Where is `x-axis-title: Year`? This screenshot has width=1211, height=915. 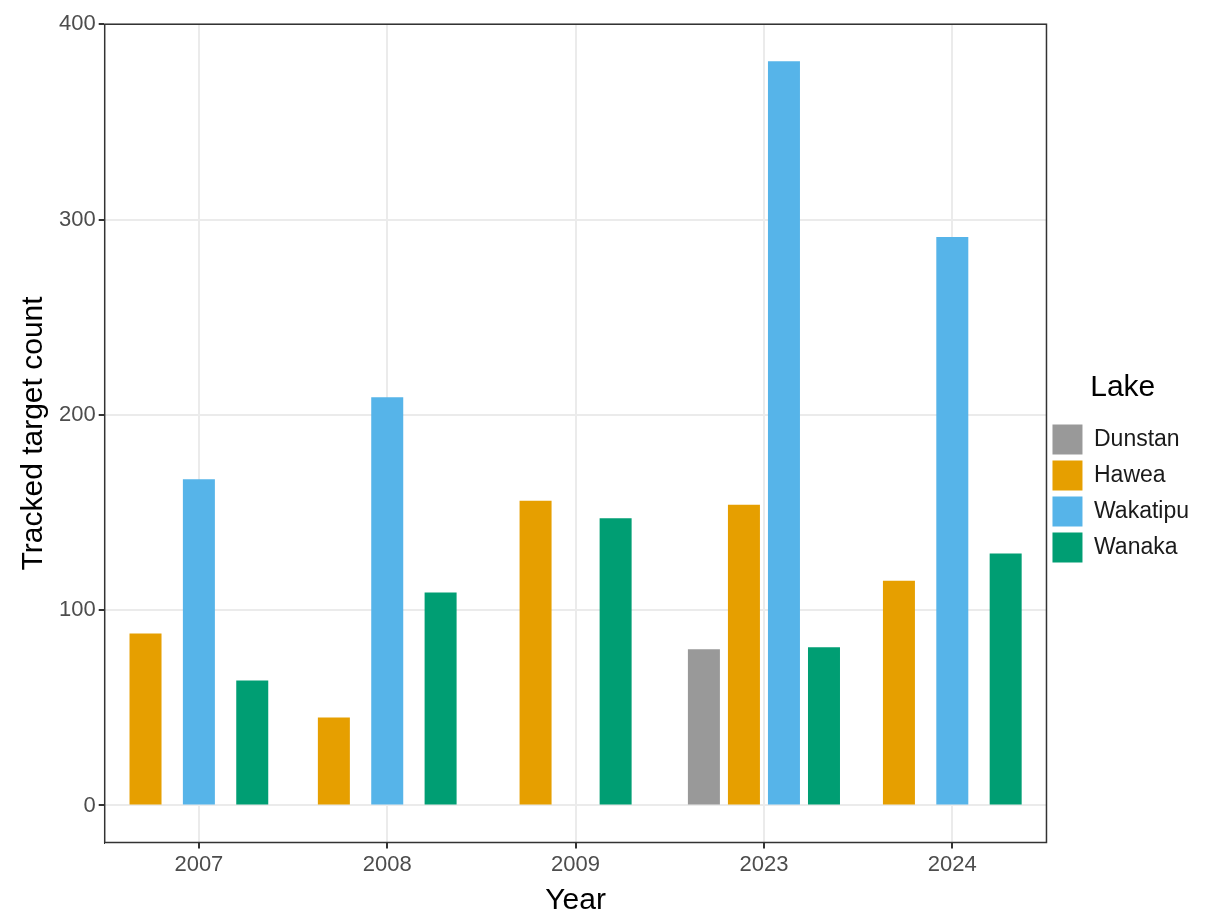
x-axis-title: Year is located at coordinates (575, 898).